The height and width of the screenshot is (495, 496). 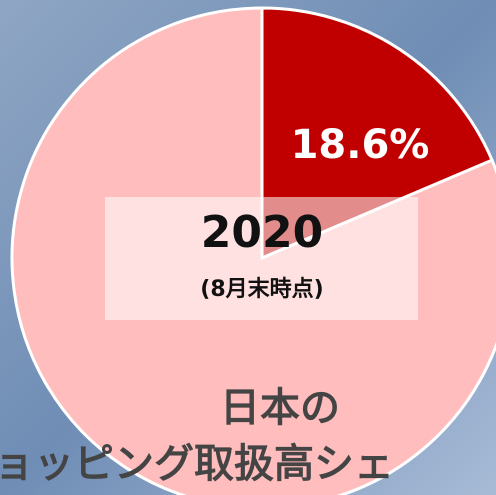 I want to click on value-label: 18.6%, so click(x=360, y=145).